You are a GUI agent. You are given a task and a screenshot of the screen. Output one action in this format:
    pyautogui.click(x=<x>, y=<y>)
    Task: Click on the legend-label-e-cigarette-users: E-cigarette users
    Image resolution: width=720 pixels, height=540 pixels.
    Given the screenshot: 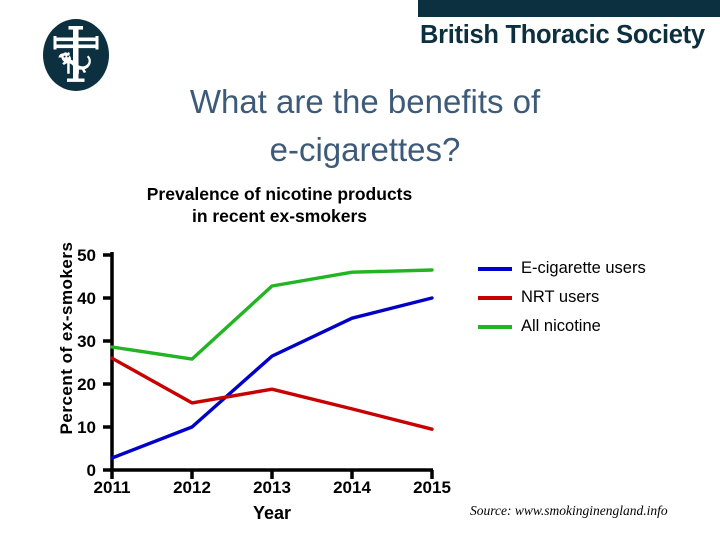 What is the action you would take?
    pyautogui.click(x=583, y=268)
    